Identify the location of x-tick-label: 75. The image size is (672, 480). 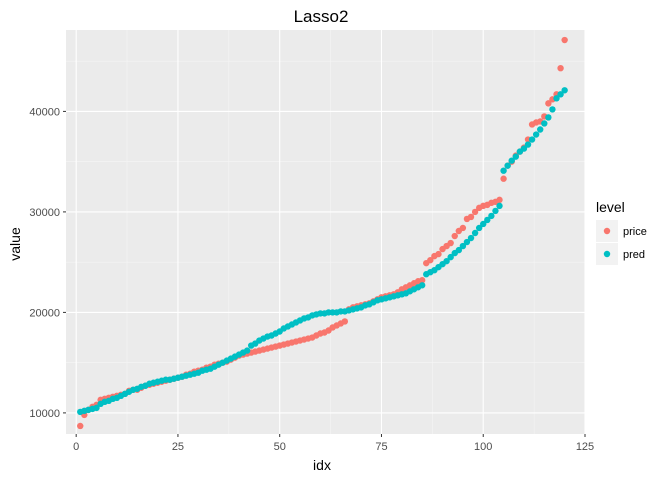
(381, 447).